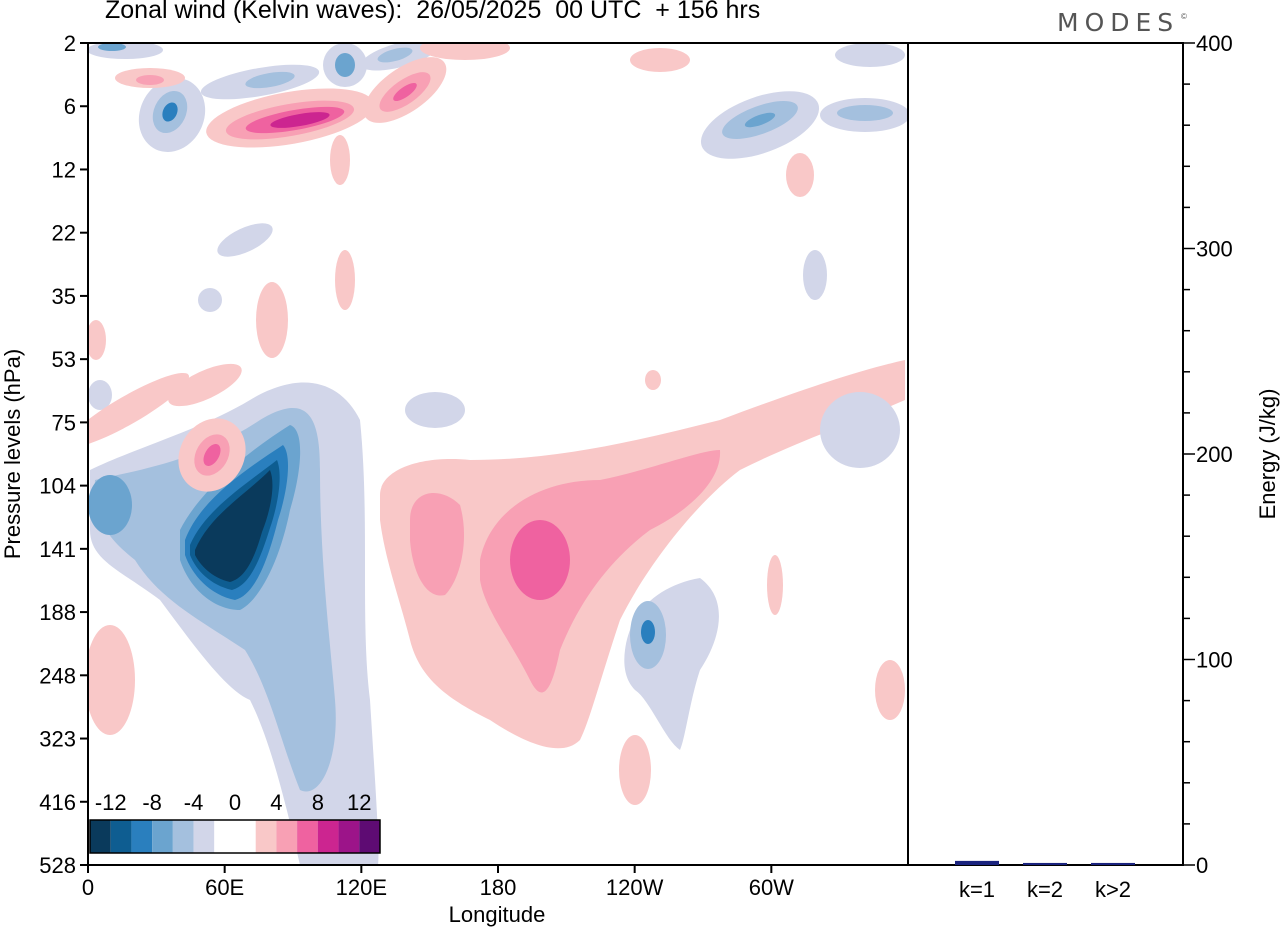 The height and width of the screenshot is (930, 1280). I want to click on y-tick-label: 528, so click(57, 865).